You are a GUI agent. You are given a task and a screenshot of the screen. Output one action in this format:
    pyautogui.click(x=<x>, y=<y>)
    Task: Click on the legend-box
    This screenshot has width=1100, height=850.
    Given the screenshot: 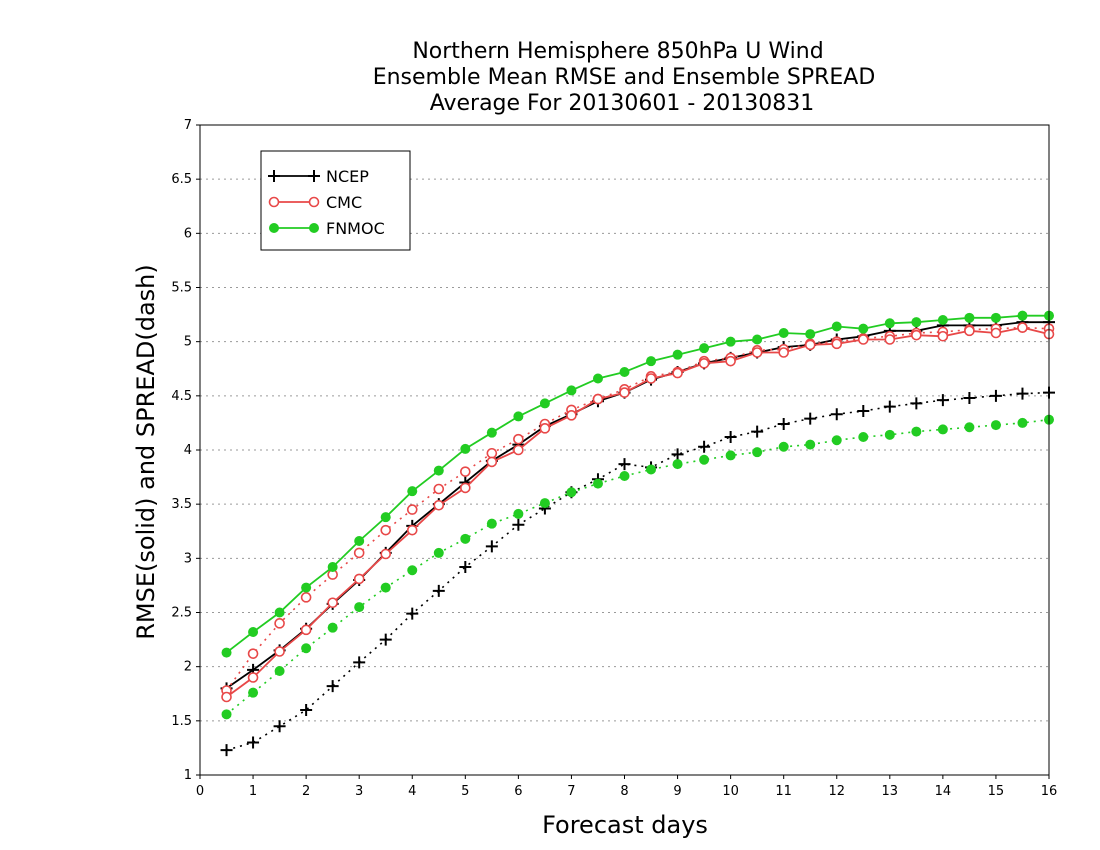 What is the action you would take?
    pyautogui.click(x=335, y=200)
    